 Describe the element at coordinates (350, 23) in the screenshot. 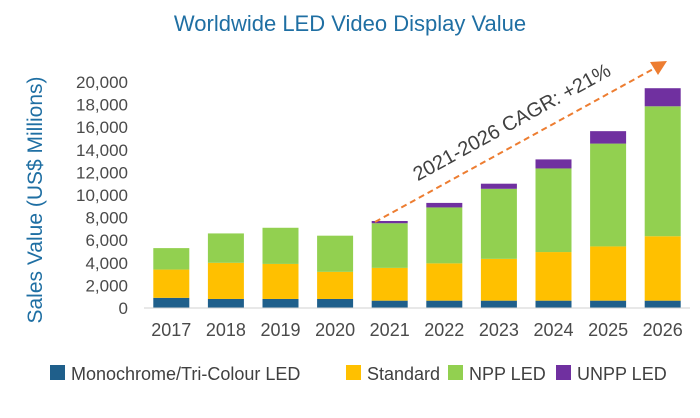

I see `chart-title: Worldwide LED Video Display Value` at that location.